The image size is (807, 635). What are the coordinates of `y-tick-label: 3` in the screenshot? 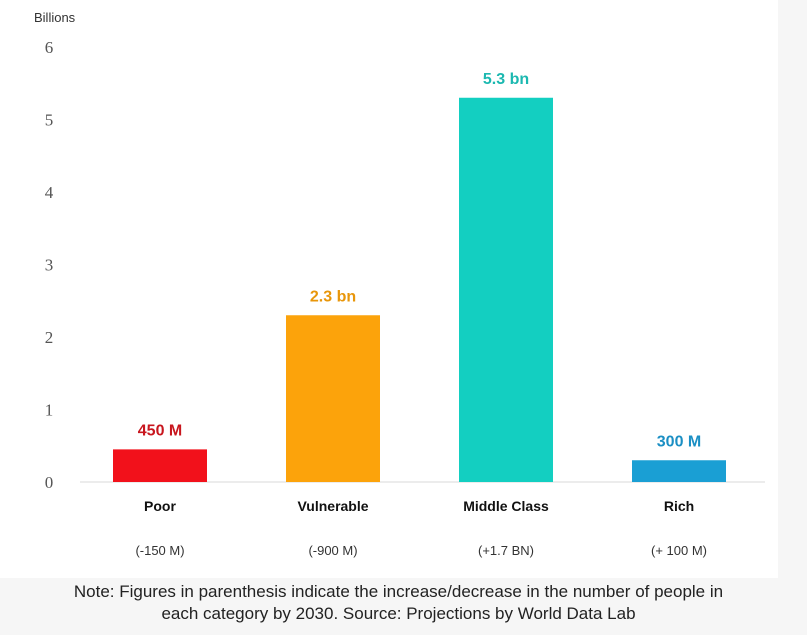 It's located at (49, 265).